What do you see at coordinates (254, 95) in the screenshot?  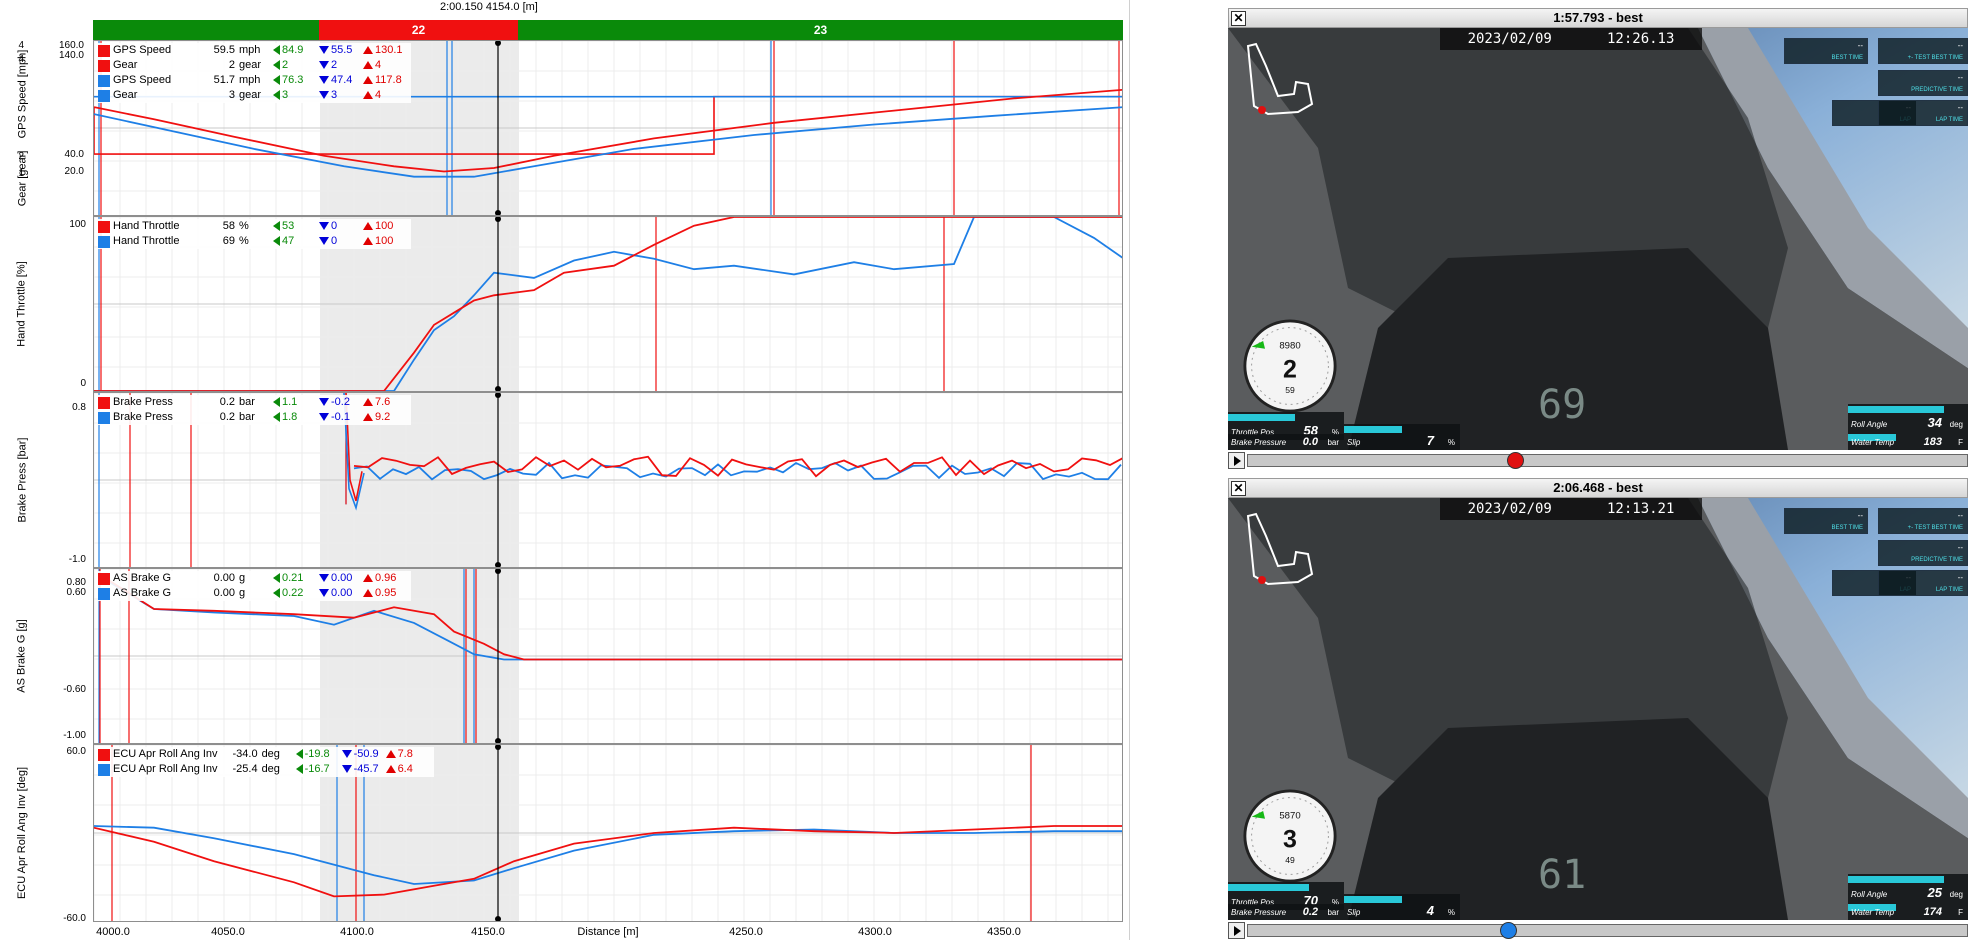 I see `legend-row: Gear 3 gear 3 3 4` at bounding box center [254, 95].